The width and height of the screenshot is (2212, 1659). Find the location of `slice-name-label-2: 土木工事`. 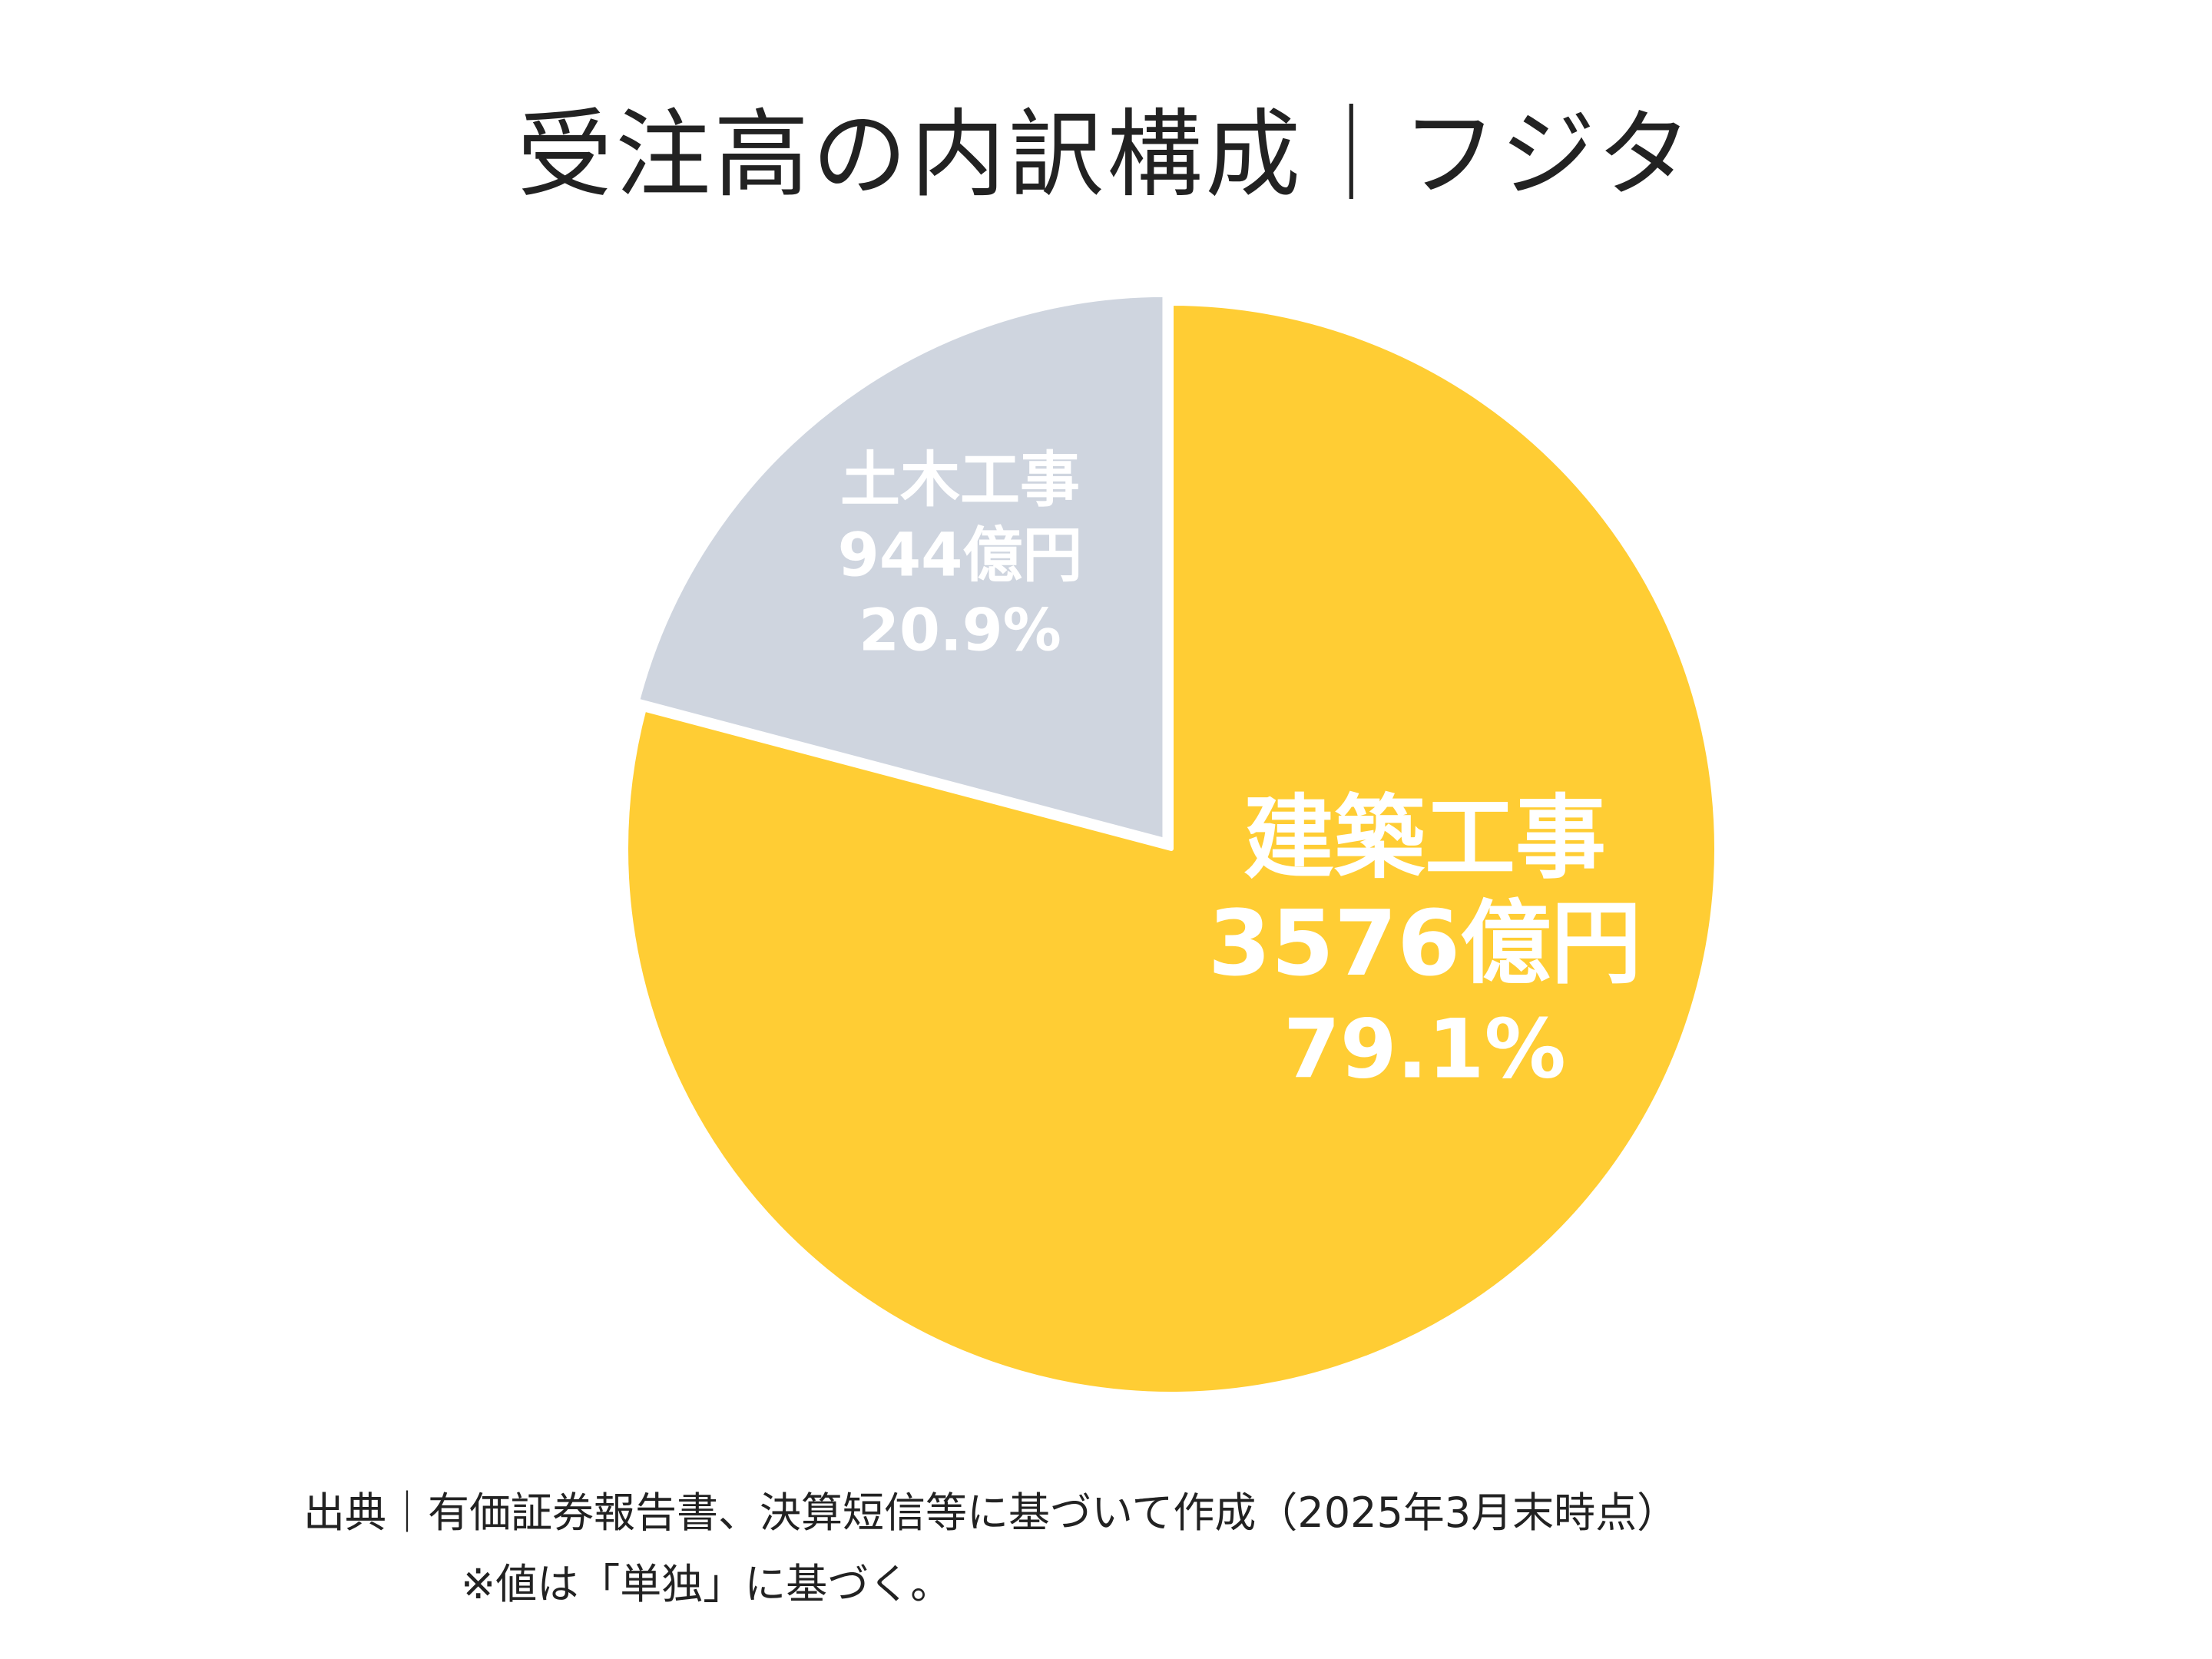

slice-name-label-2: 土木工事 is located at coordinates (960, 480).